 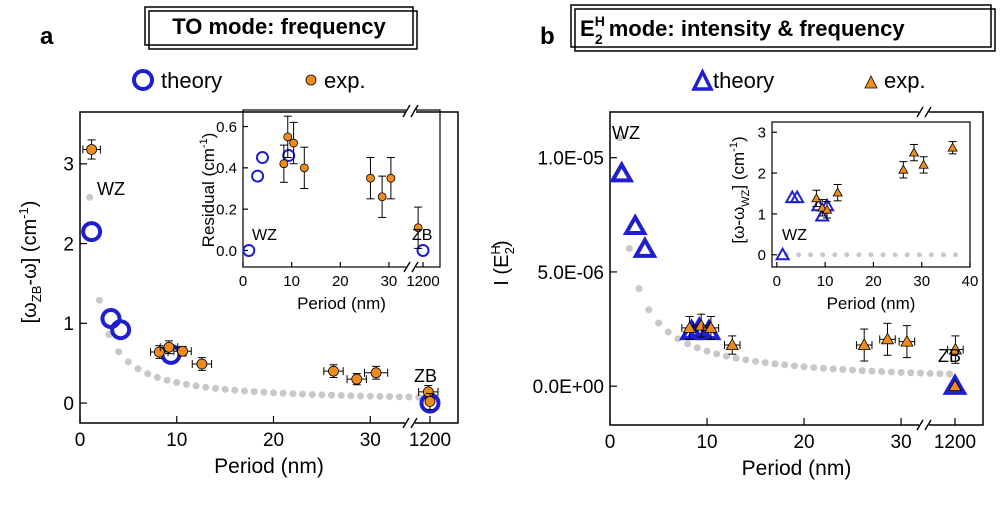 I want to click on a-inset-x-tick-label: 30, so click(x=389, y=281).